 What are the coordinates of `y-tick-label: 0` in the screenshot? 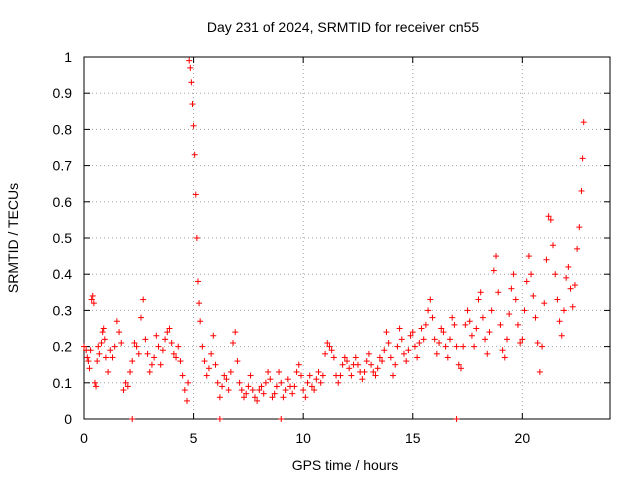 It's located at (68, 419).